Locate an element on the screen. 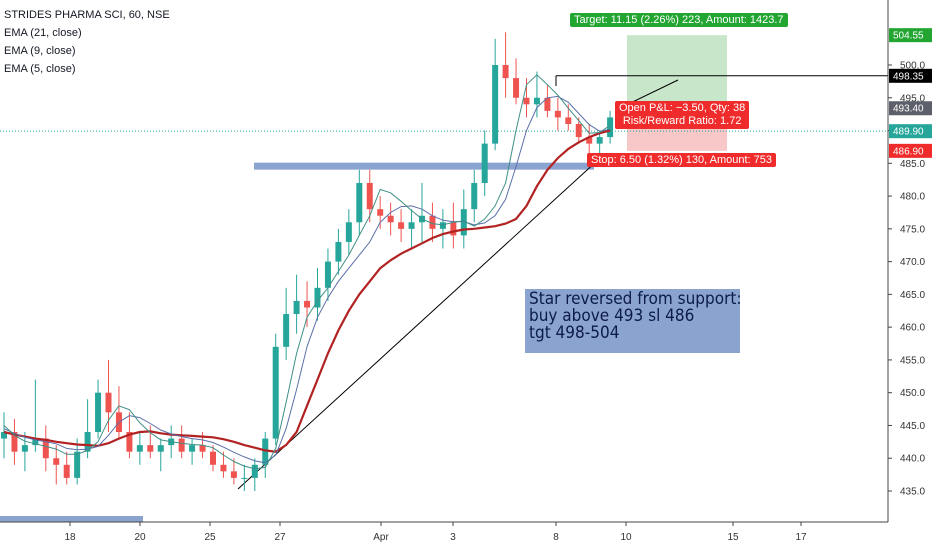 This screenshot has height=550, width=932. legend-ema9: EMA (9, close) is located at coordinates (40, 51).